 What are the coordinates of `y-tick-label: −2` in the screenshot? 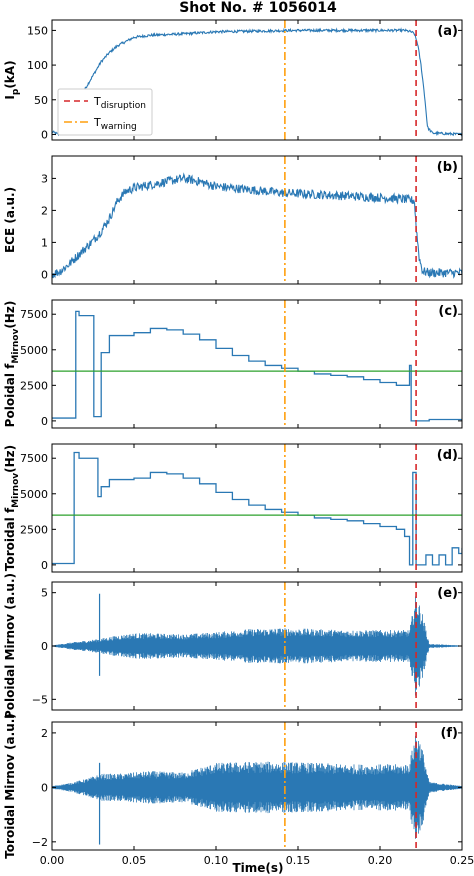 It's located at (40, 842).